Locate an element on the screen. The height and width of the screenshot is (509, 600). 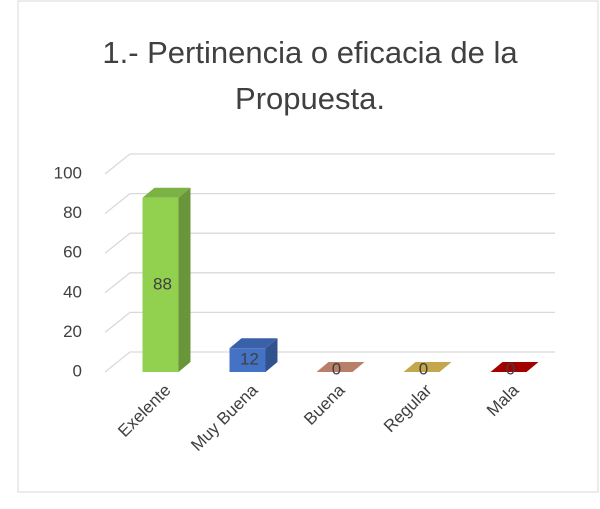
y-tick-label: 0 is located at coordinates (77, 370).